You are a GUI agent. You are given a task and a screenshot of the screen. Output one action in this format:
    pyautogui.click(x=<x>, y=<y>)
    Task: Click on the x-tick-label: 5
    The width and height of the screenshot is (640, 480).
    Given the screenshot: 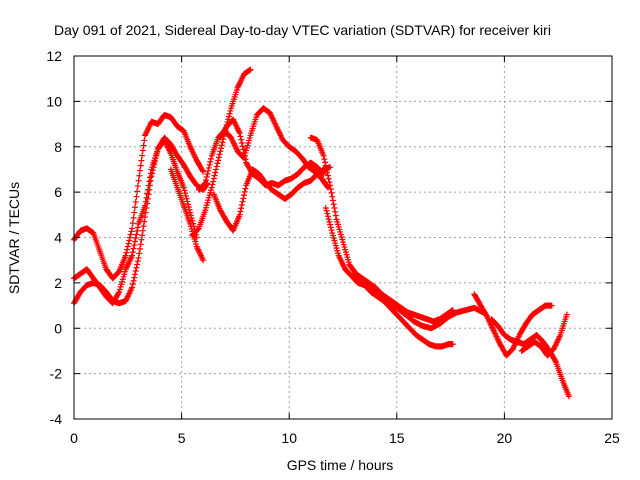 What is the action you would take?
    pyautogui.click(x=182, y=438)
    